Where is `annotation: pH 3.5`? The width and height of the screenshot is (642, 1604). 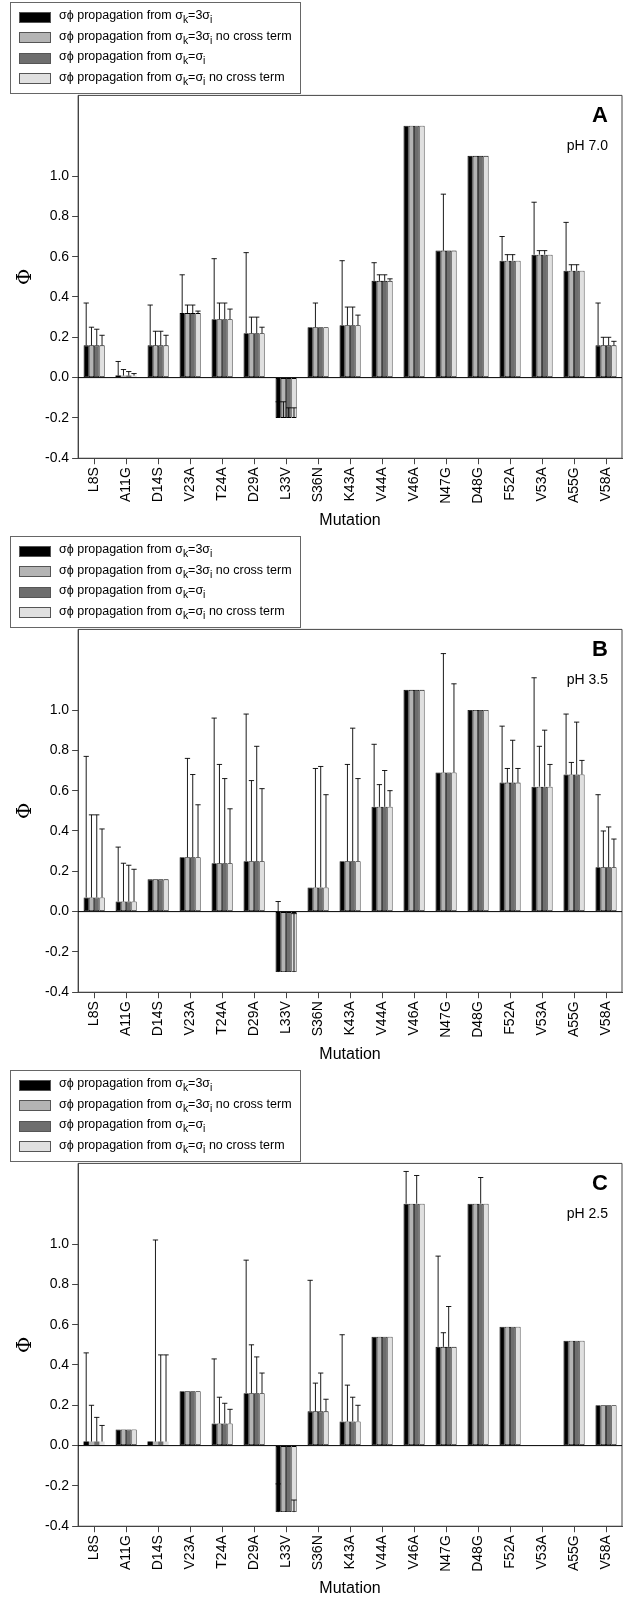 annotation: pH 3.5 is located at coordinates (587, 679).